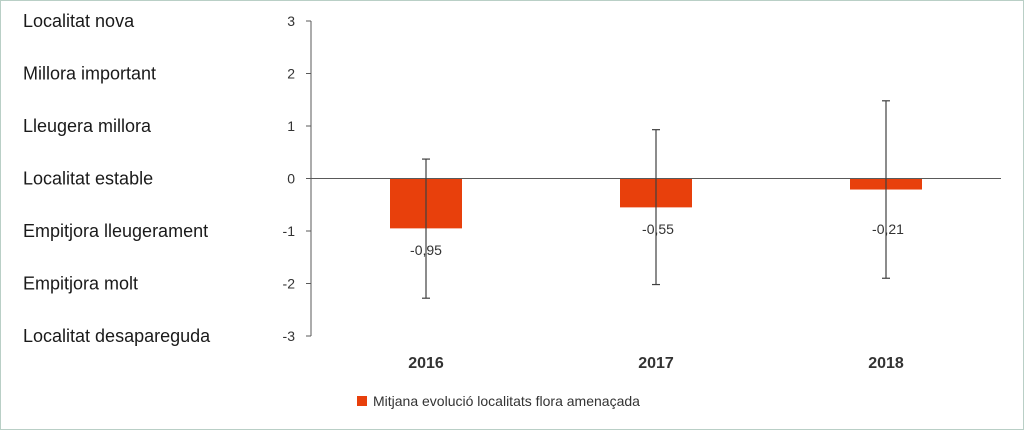 The image size is (1024, 430). What do you see at coordinates (291, 126) in the screenshot?
I see `y-tick-label: 1` at bounding box center [291, 126].